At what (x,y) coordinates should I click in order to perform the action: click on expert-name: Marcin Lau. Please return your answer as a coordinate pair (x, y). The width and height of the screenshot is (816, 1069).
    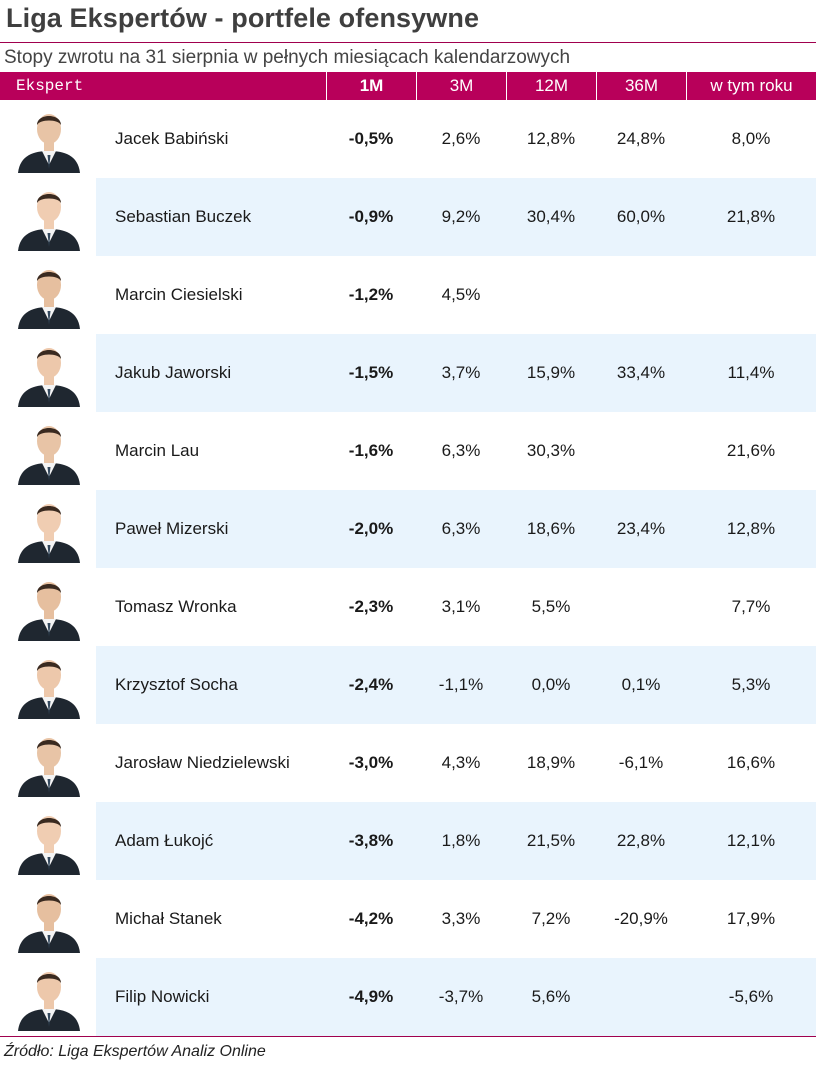
    Looking at the image, I should click on (157, 450).